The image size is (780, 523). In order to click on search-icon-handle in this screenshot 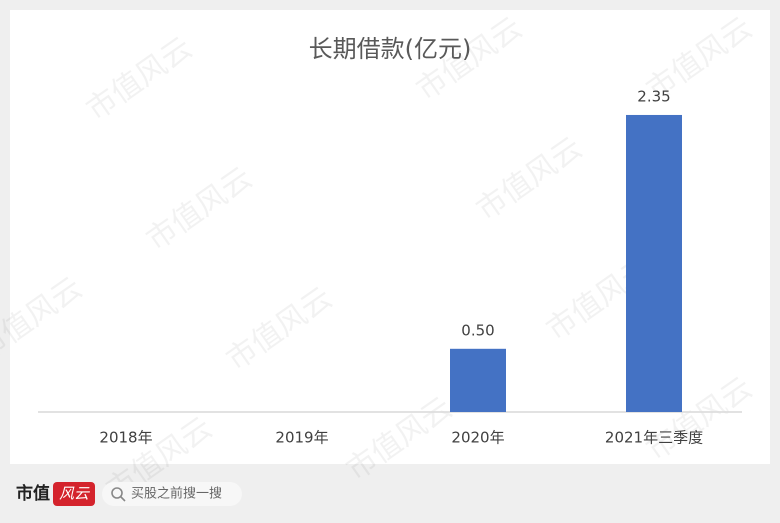, I will do `click(123, 499)`.